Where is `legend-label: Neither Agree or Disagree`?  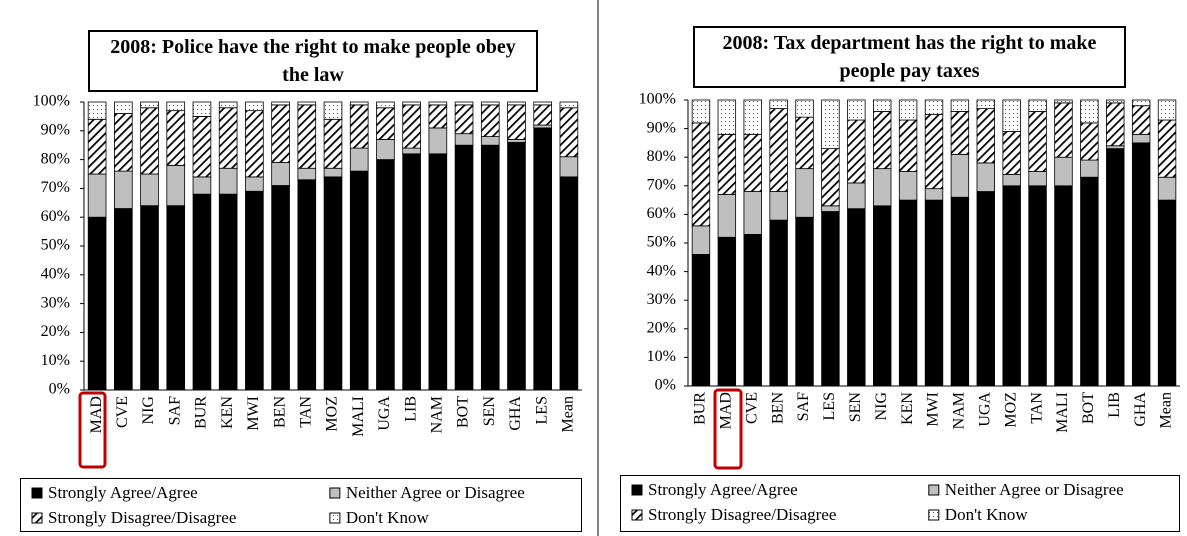
legend-label: Neither Agree or Disagree is located at coordinates (1034, 489).